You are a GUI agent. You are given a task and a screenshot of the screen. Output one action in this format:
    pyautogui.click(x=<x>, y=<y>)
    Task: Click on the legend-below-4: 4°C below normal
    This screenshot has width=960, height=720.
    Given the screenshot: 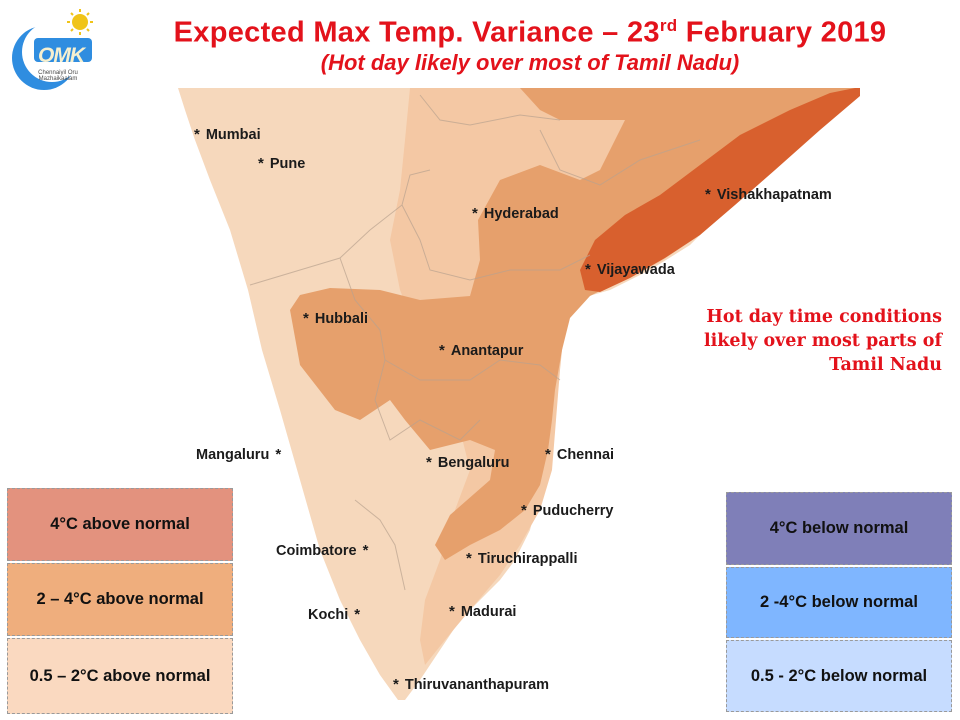 What is the action you would take?
    pyautogui.click(x=839, y=528)
    